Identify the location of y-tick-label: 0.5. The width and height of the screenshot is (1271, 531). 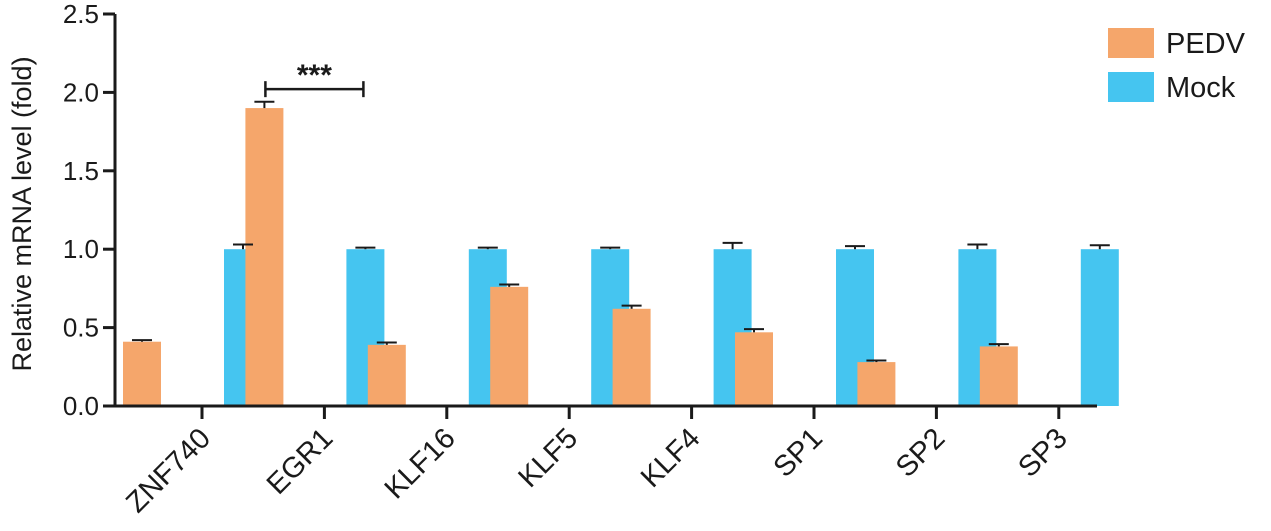
(81, 328).